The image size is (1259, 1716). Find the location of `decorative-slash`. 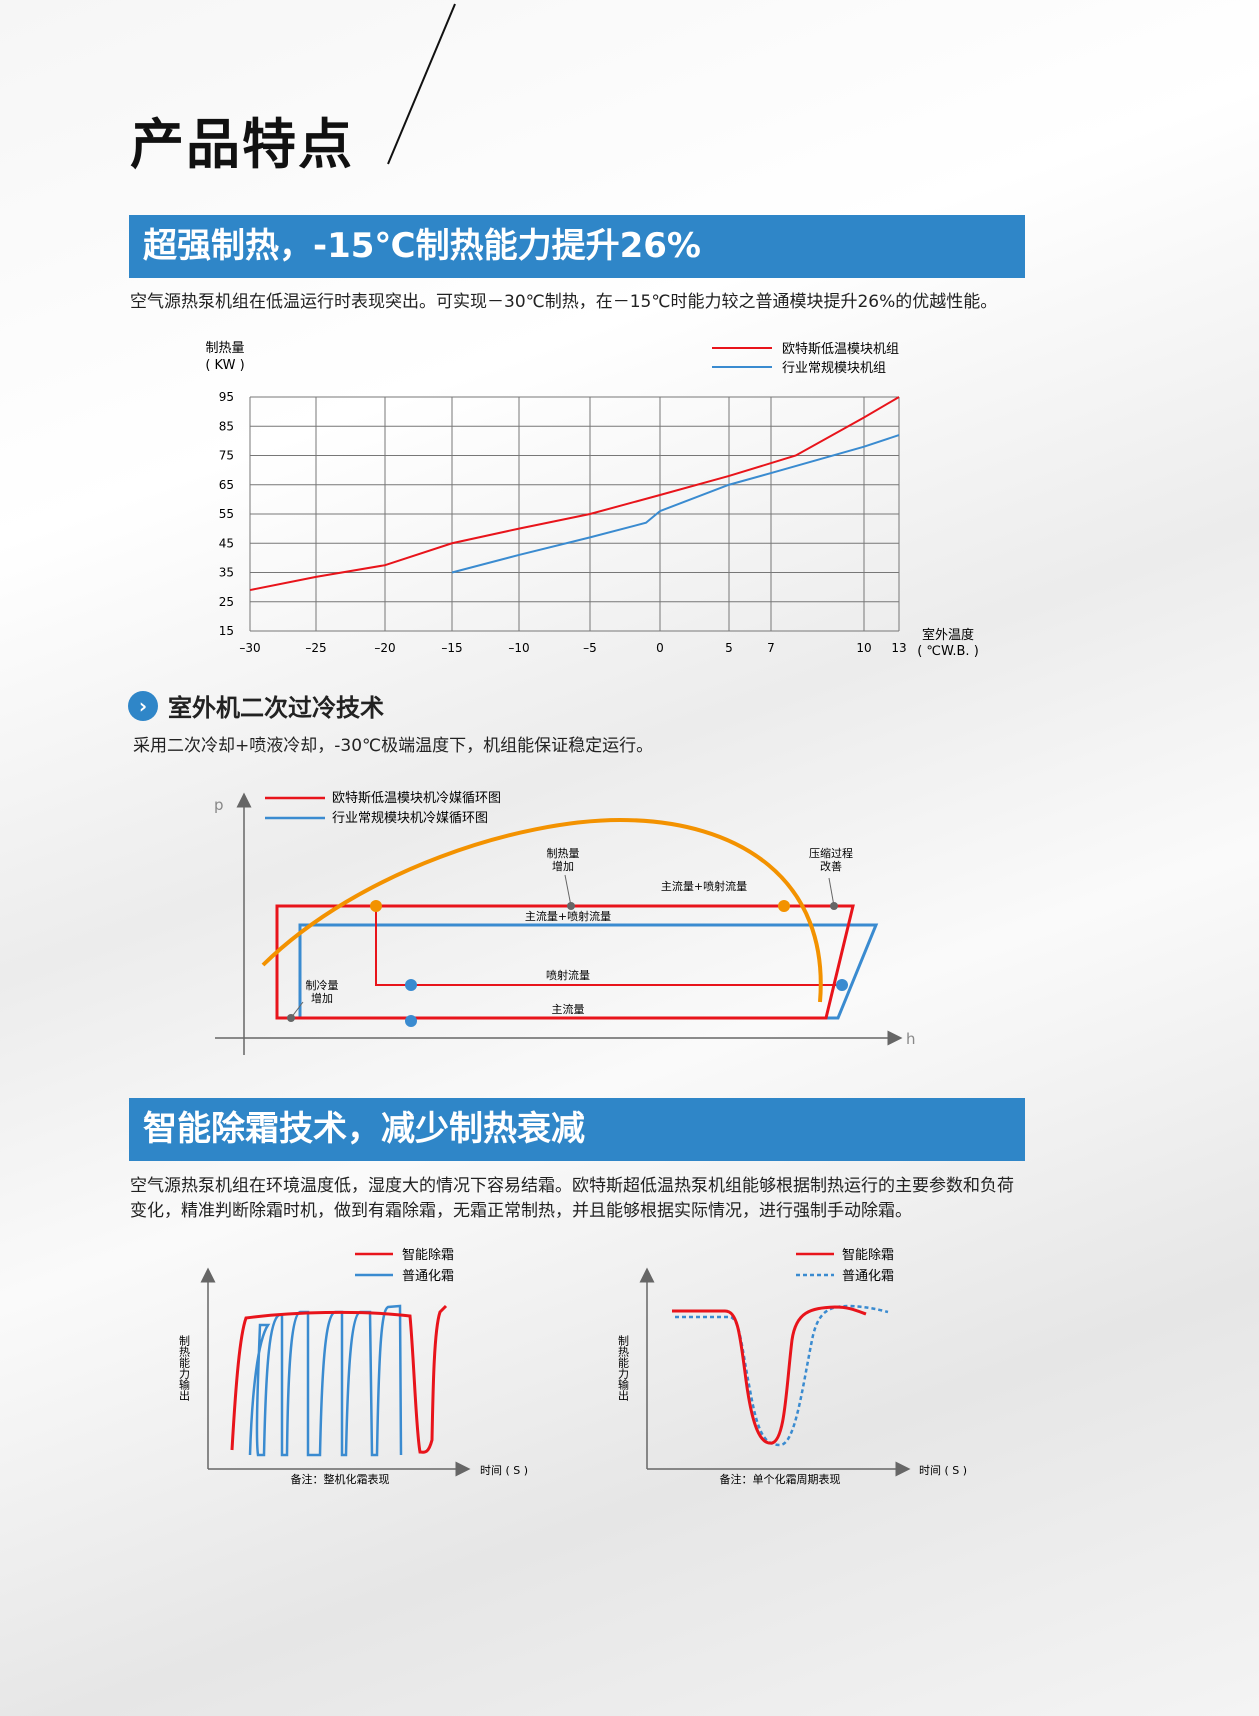

decorative-slash is located at coordinates (421, 84).